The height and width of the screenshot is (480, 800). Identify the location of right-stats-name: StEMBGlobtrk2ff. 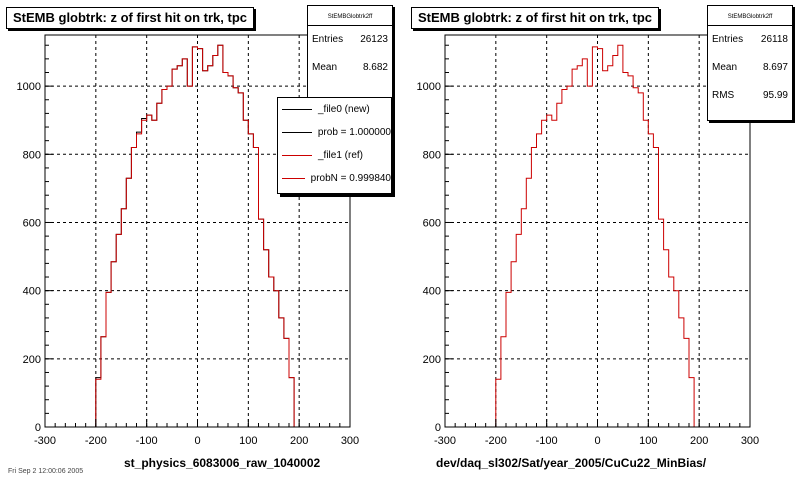
(750, 16).